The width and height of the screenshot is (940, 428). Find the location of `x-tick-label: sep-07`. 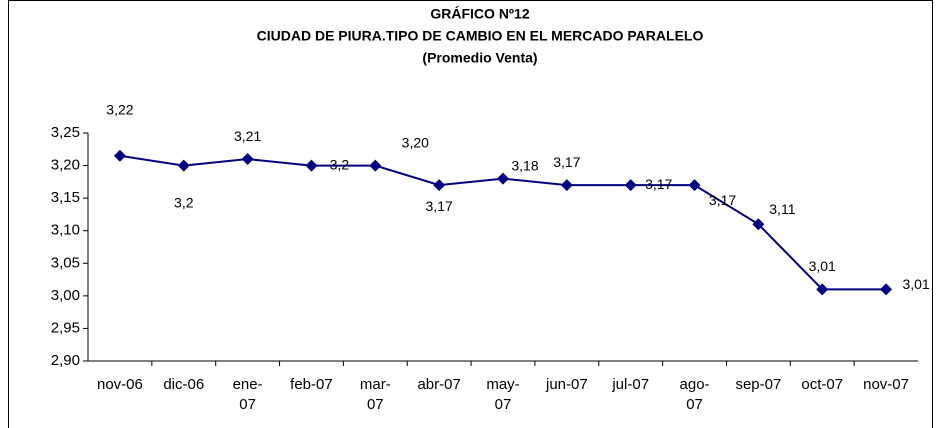

x-tick-label: sep-07 is located at coordinates (758, 384).